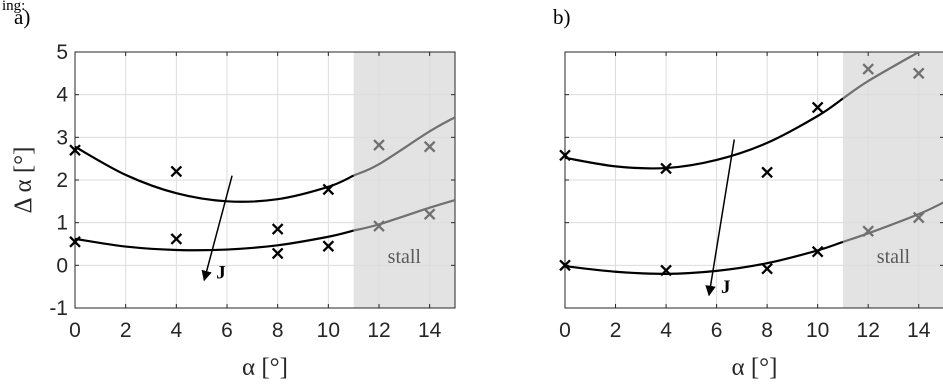 The width and height of the screenshot is (943, 387). I want to click on y-tick-label: 5, so click(62, 52).